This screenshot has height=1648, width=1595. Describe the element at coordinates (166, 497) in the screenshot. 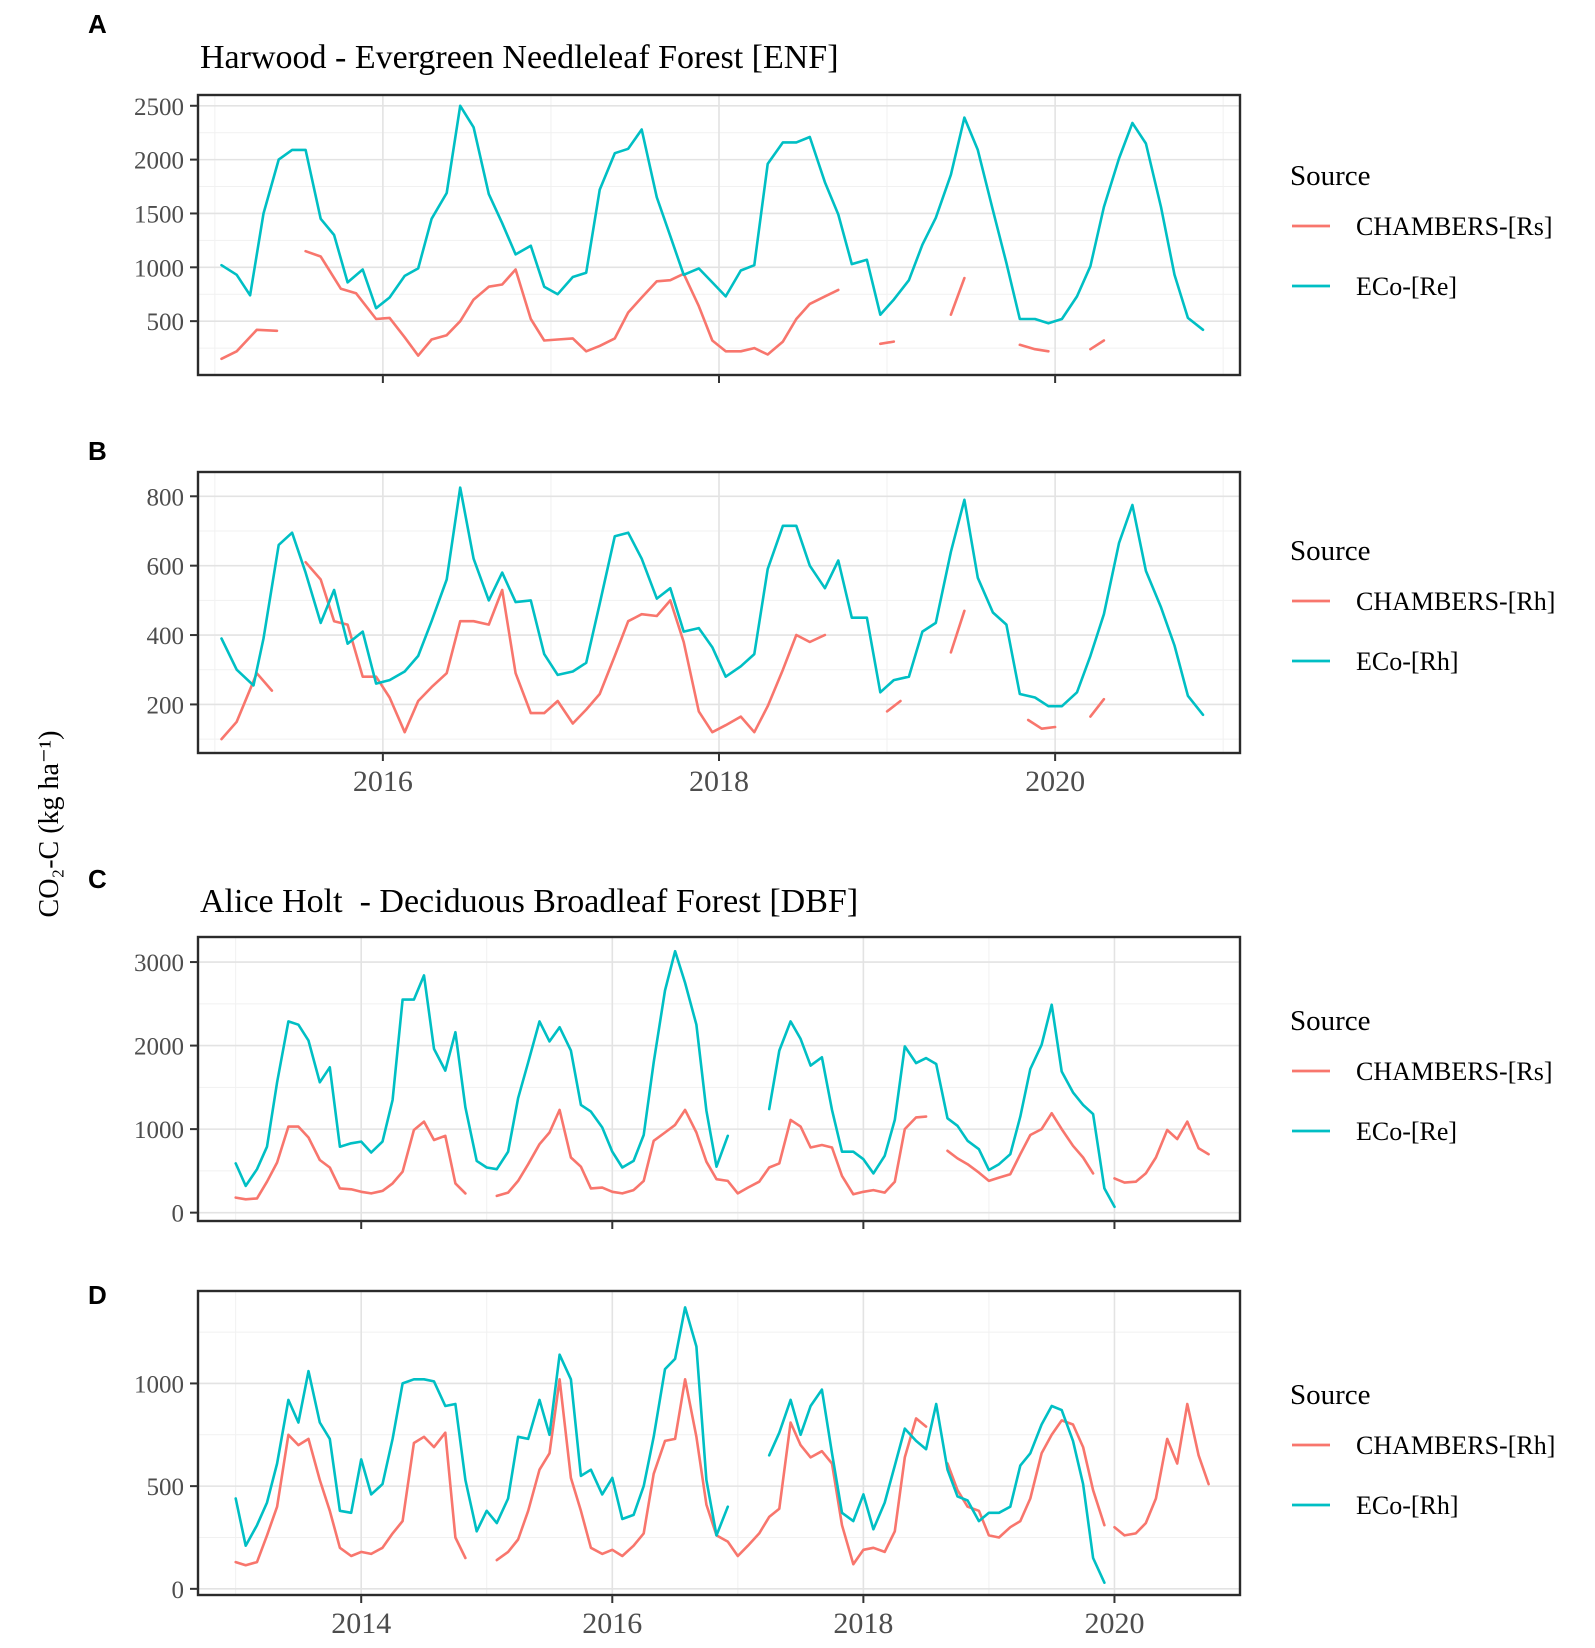

I see `y-tick-label: 800` at that location.